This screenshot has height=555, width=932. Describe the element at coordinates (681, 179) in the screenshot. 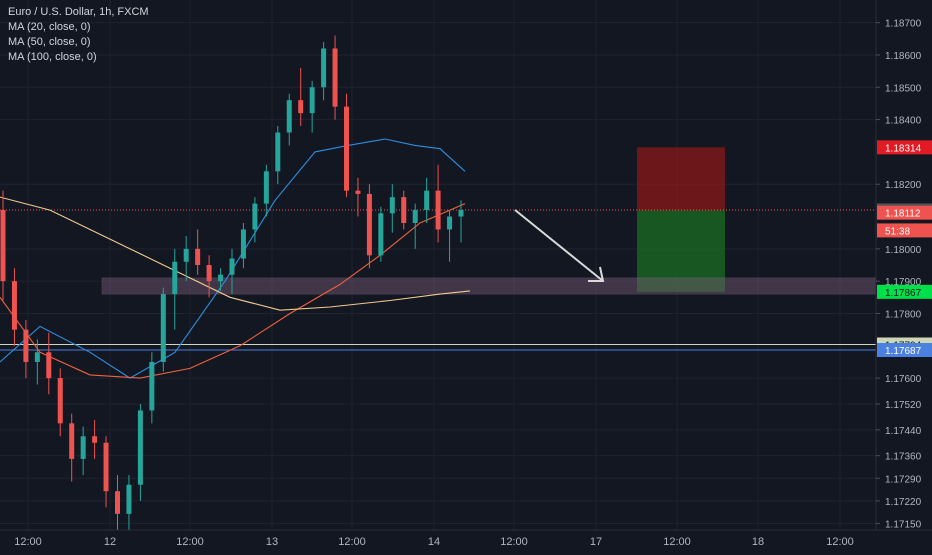

I see `stop-loss-zone` at that location.